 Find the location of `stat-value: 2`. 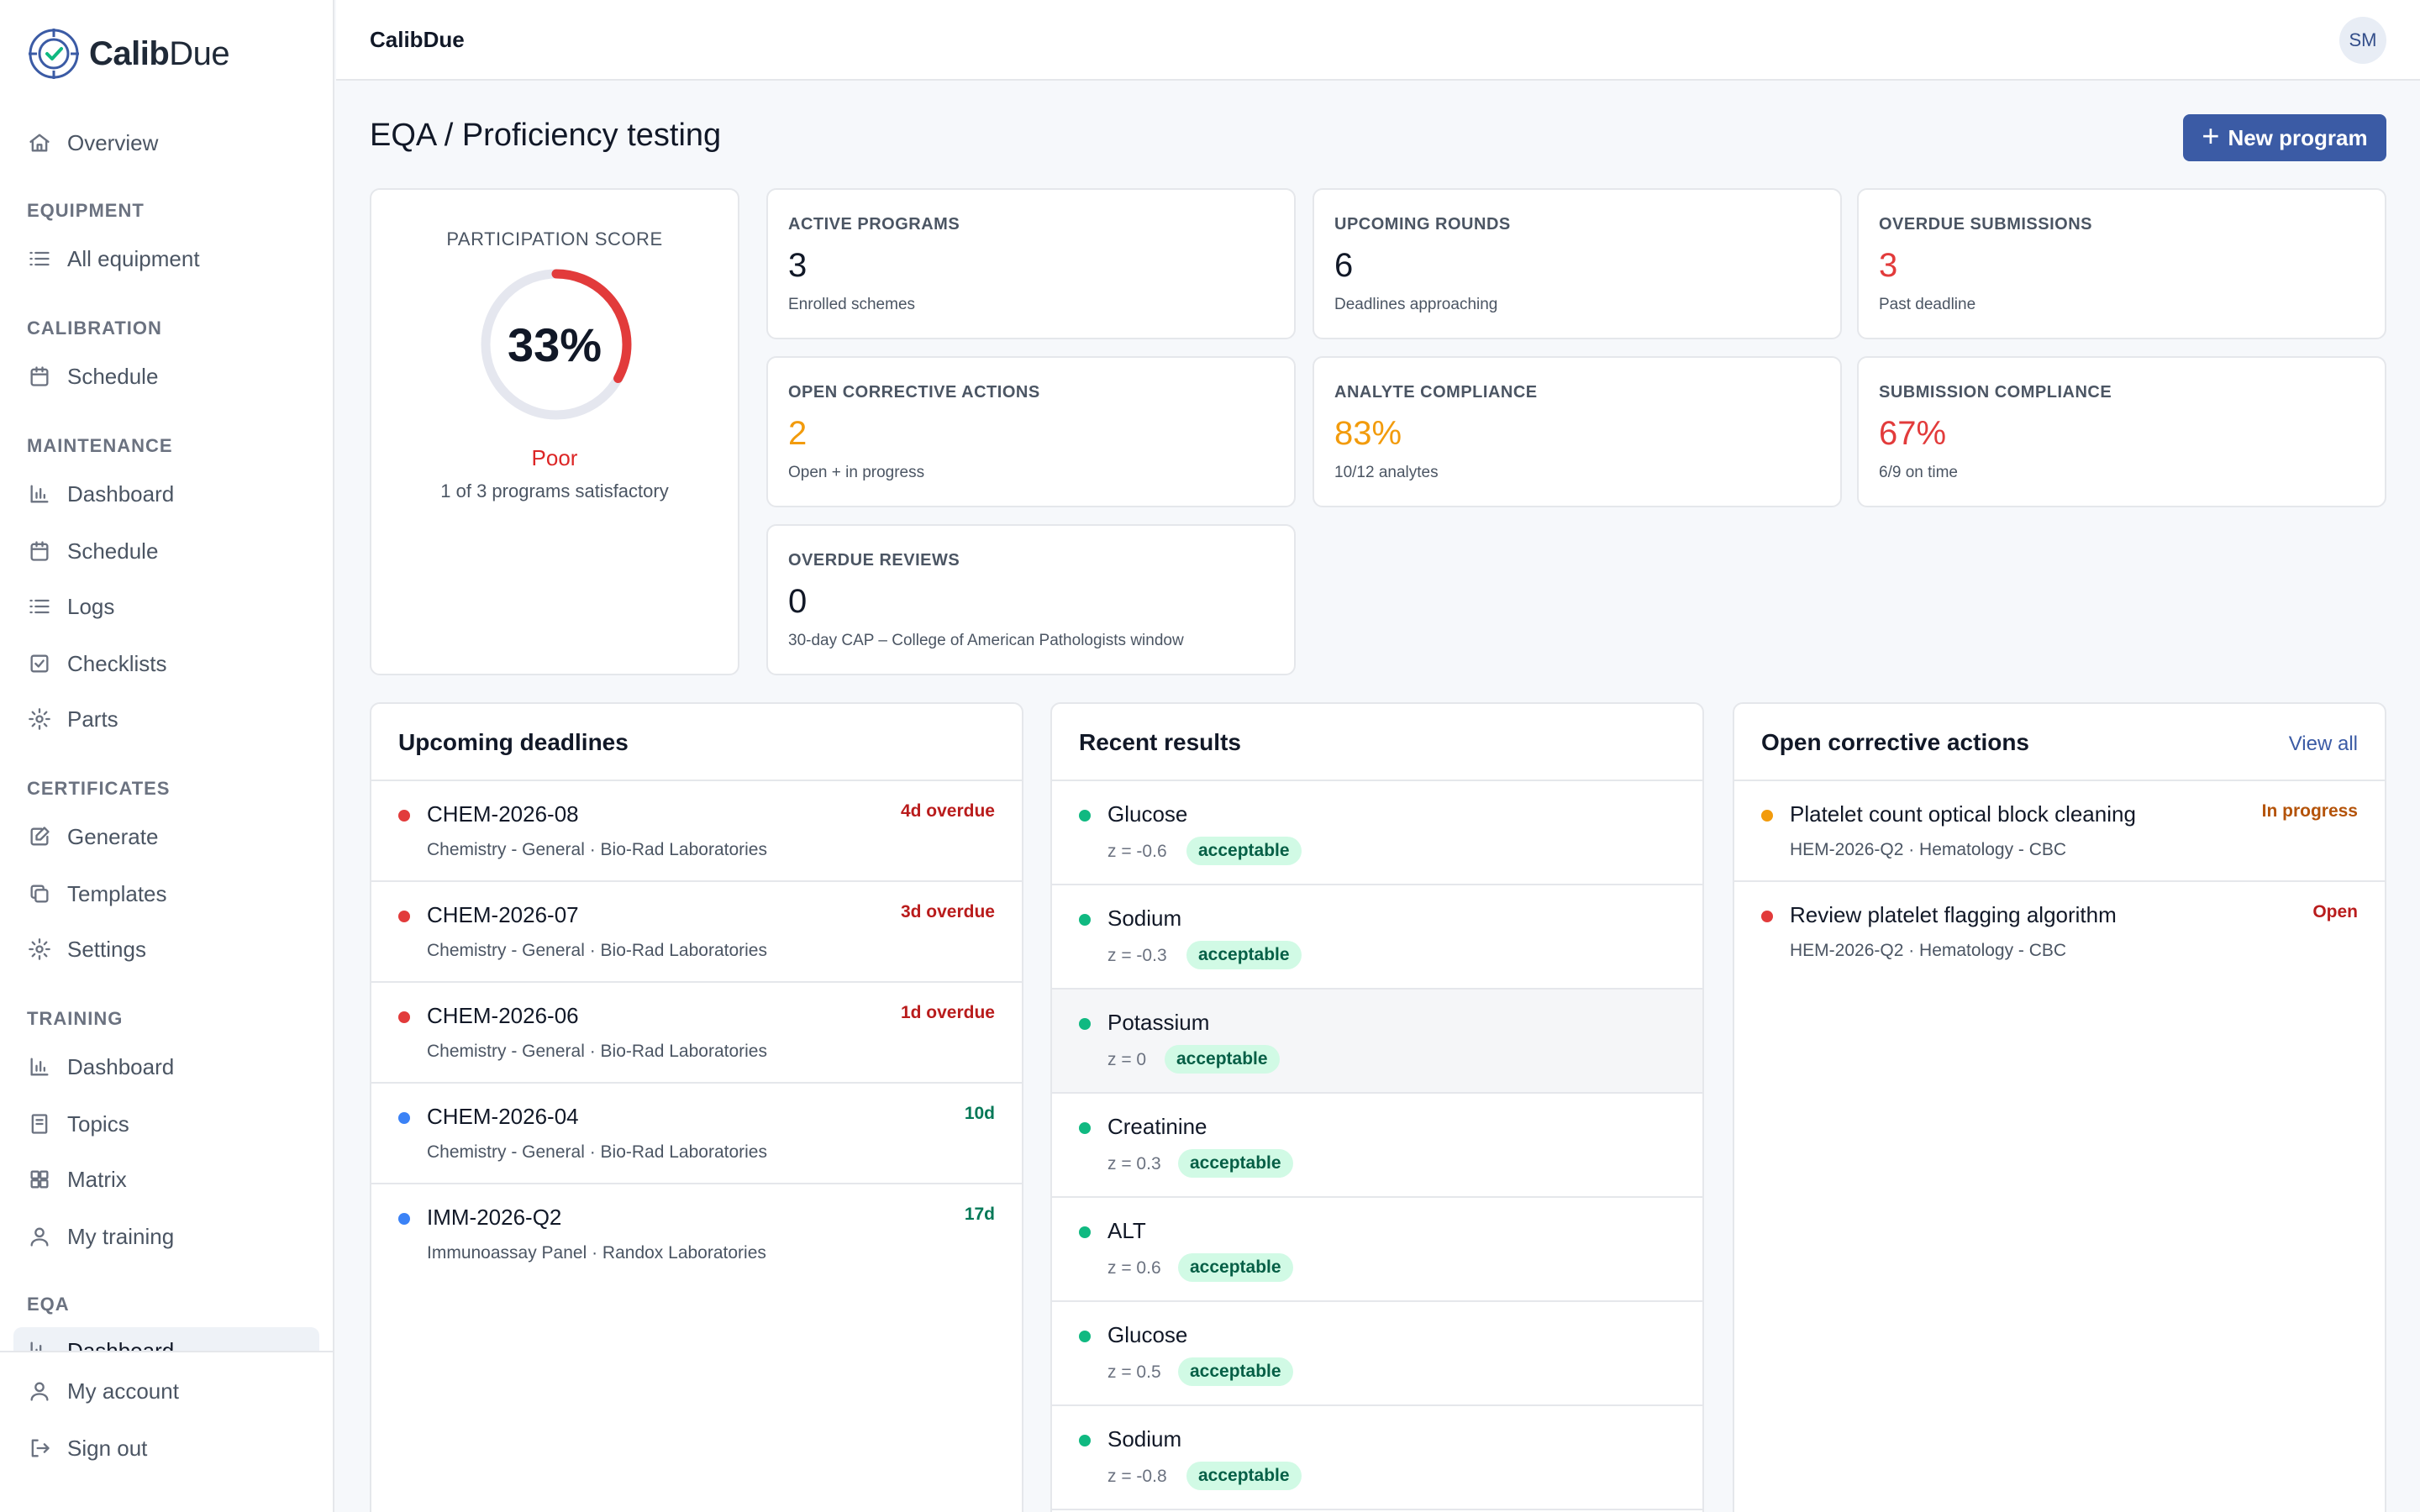

stat-value: 2 is located at coordinates (798, 433).